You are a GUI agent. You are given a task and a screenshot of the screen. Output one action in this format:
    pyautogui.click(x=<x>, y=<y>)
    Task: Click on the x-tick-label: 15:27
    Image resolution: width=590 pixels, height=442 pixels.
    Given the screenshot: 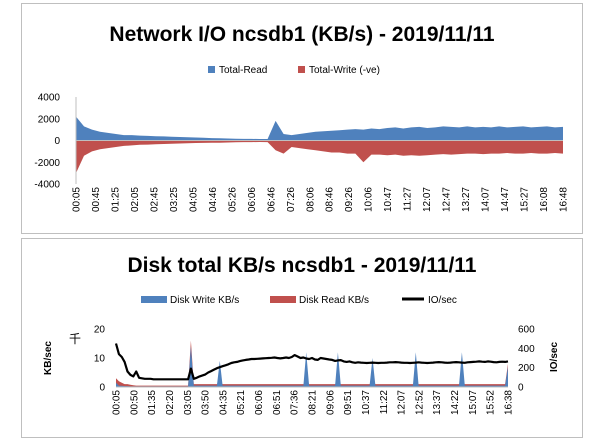 What is the action you would take?
    pyautogui.click(x=525, y=199)
    